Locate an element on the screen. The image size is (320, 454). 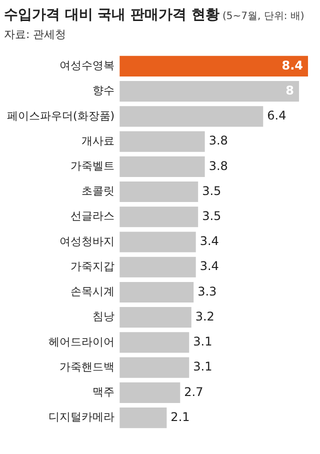
y-tick-label: 손목시계 is located at coordinates (92, 291).